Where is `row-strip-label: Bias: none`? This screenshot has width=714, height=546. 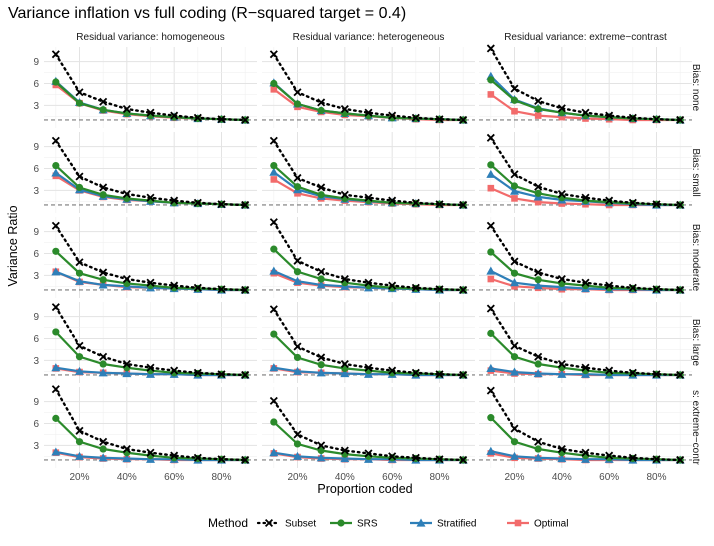
row-strip-label: Bias: none is located at coordinates (695, 88).